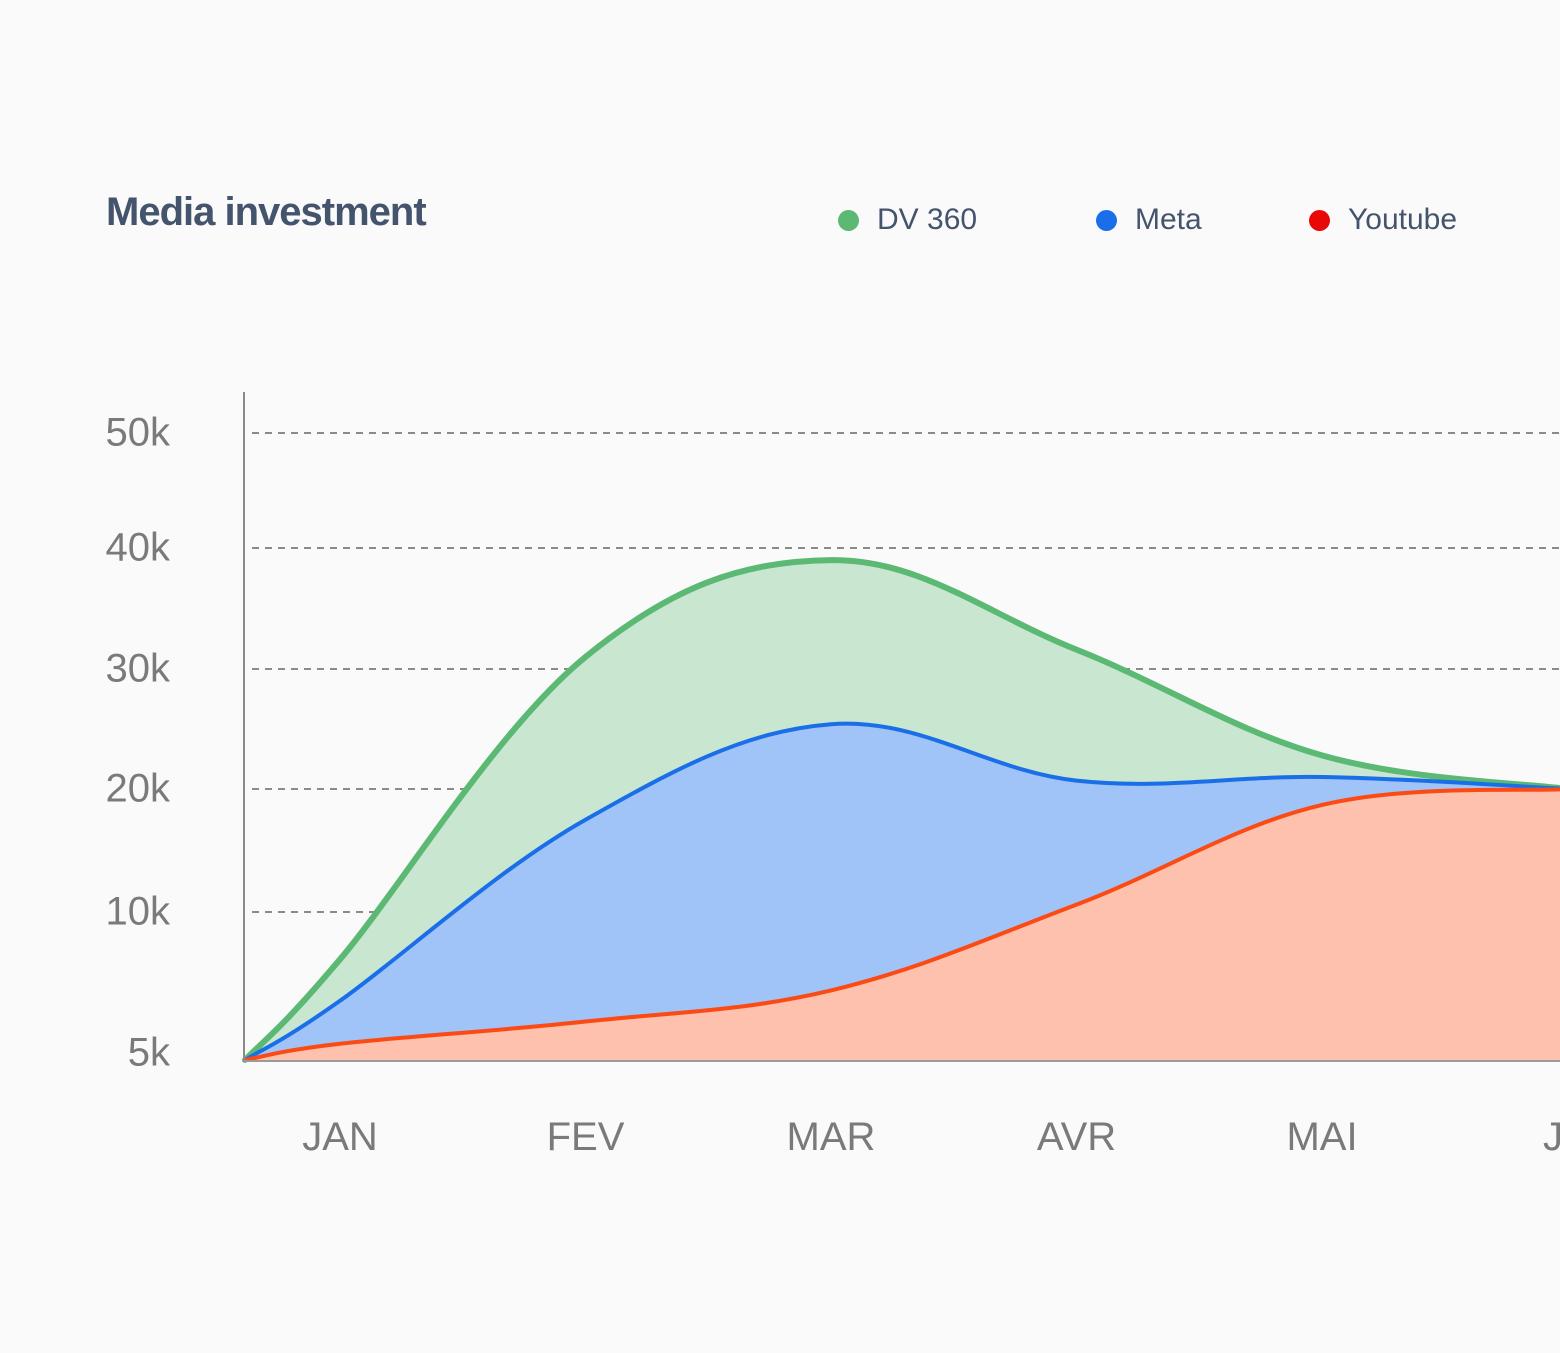 Image resolution: width=1560 pixels, height=1353 pixels. I want to click on x-tick-label: MAI, so click(1321, 1137).